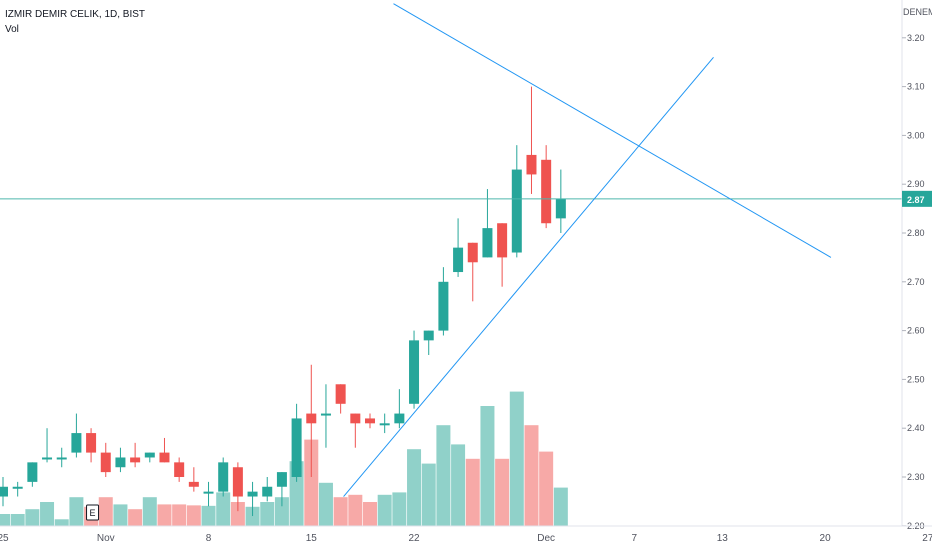 The height and width of the screenshot is (555, 932). I want to click on price-tick-label: 2.40, so click(916, 428).